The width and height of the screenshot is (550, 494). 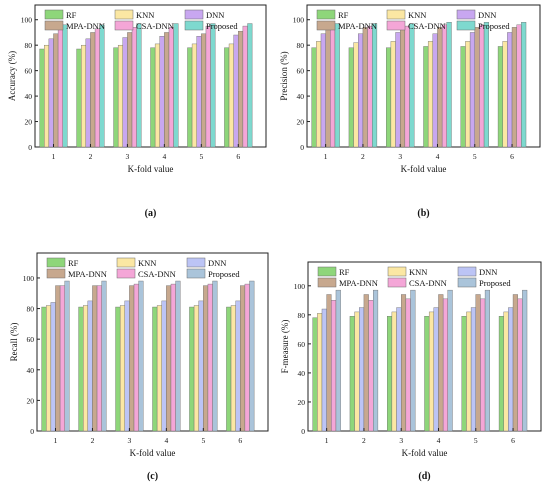 What do you see at coordinates (130, 440) in the screenshot?
I see `x-tick-label: 3` at bounding box center [130, 440].